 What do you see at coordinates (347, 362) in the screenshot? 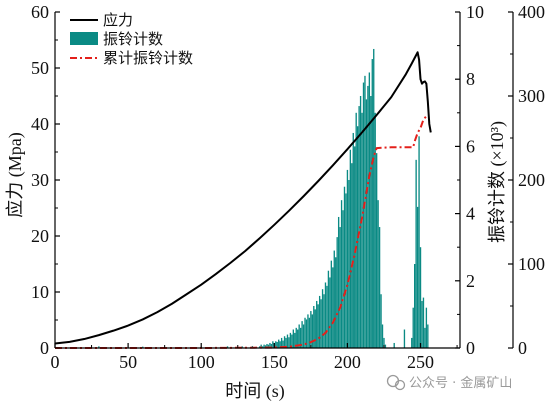
I see `x-tick-label: 200` at bounding box center [347, 362].